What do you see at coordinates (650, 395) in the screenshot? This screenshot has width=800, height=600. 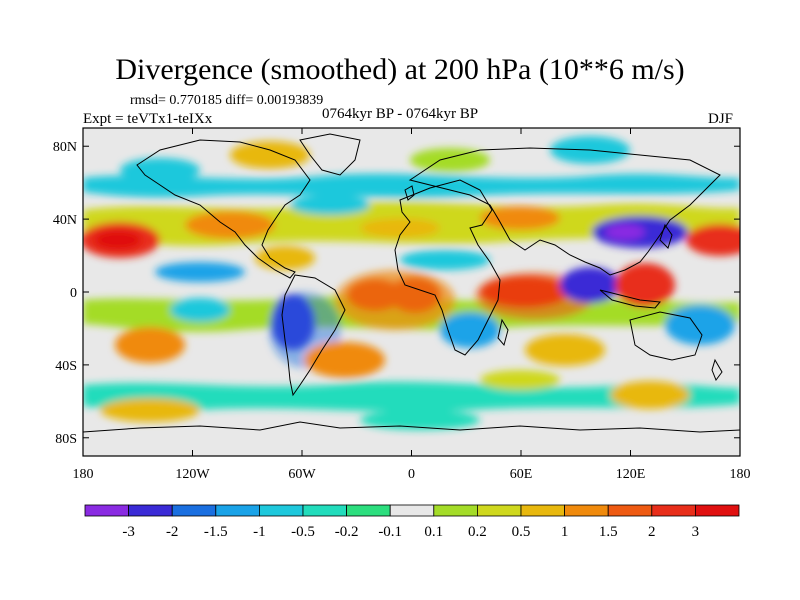 I see `pos-feature-antarctic-b` at bounding box center [650, 395].